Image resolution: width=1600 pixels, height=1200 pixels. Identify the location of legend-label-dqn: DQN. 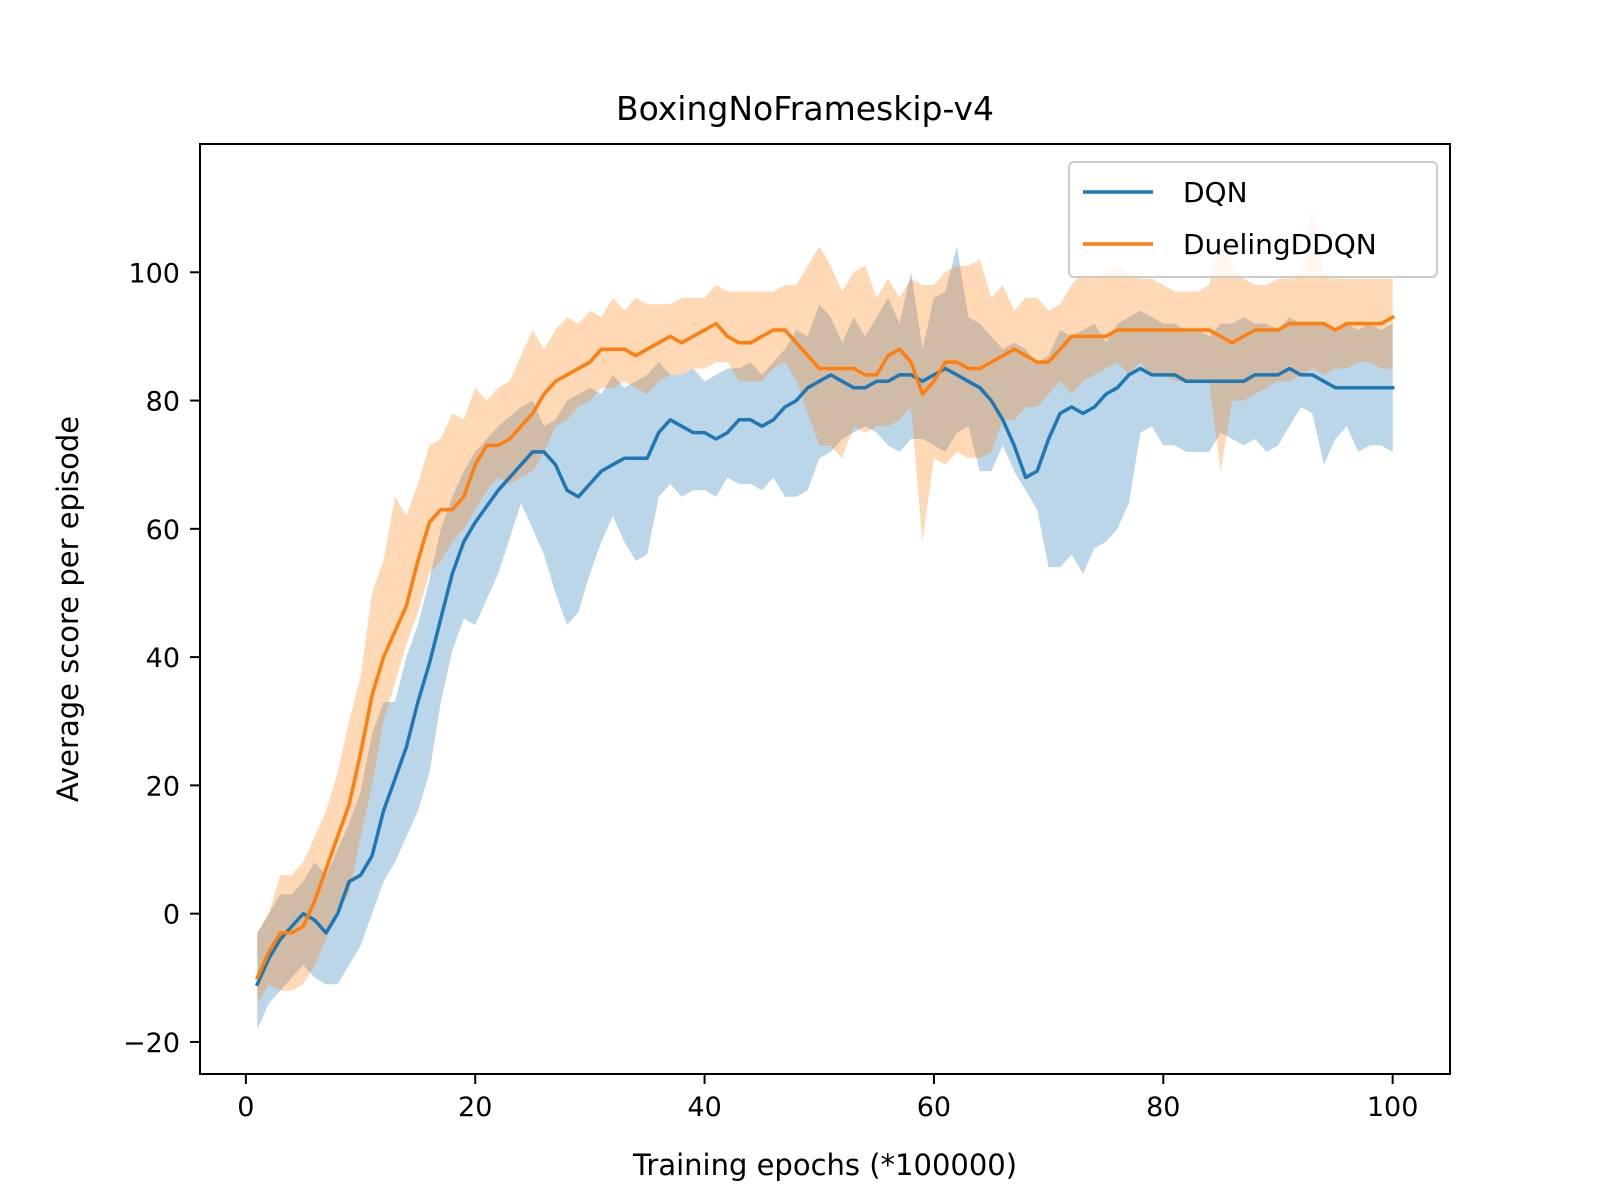
(1215, 192).